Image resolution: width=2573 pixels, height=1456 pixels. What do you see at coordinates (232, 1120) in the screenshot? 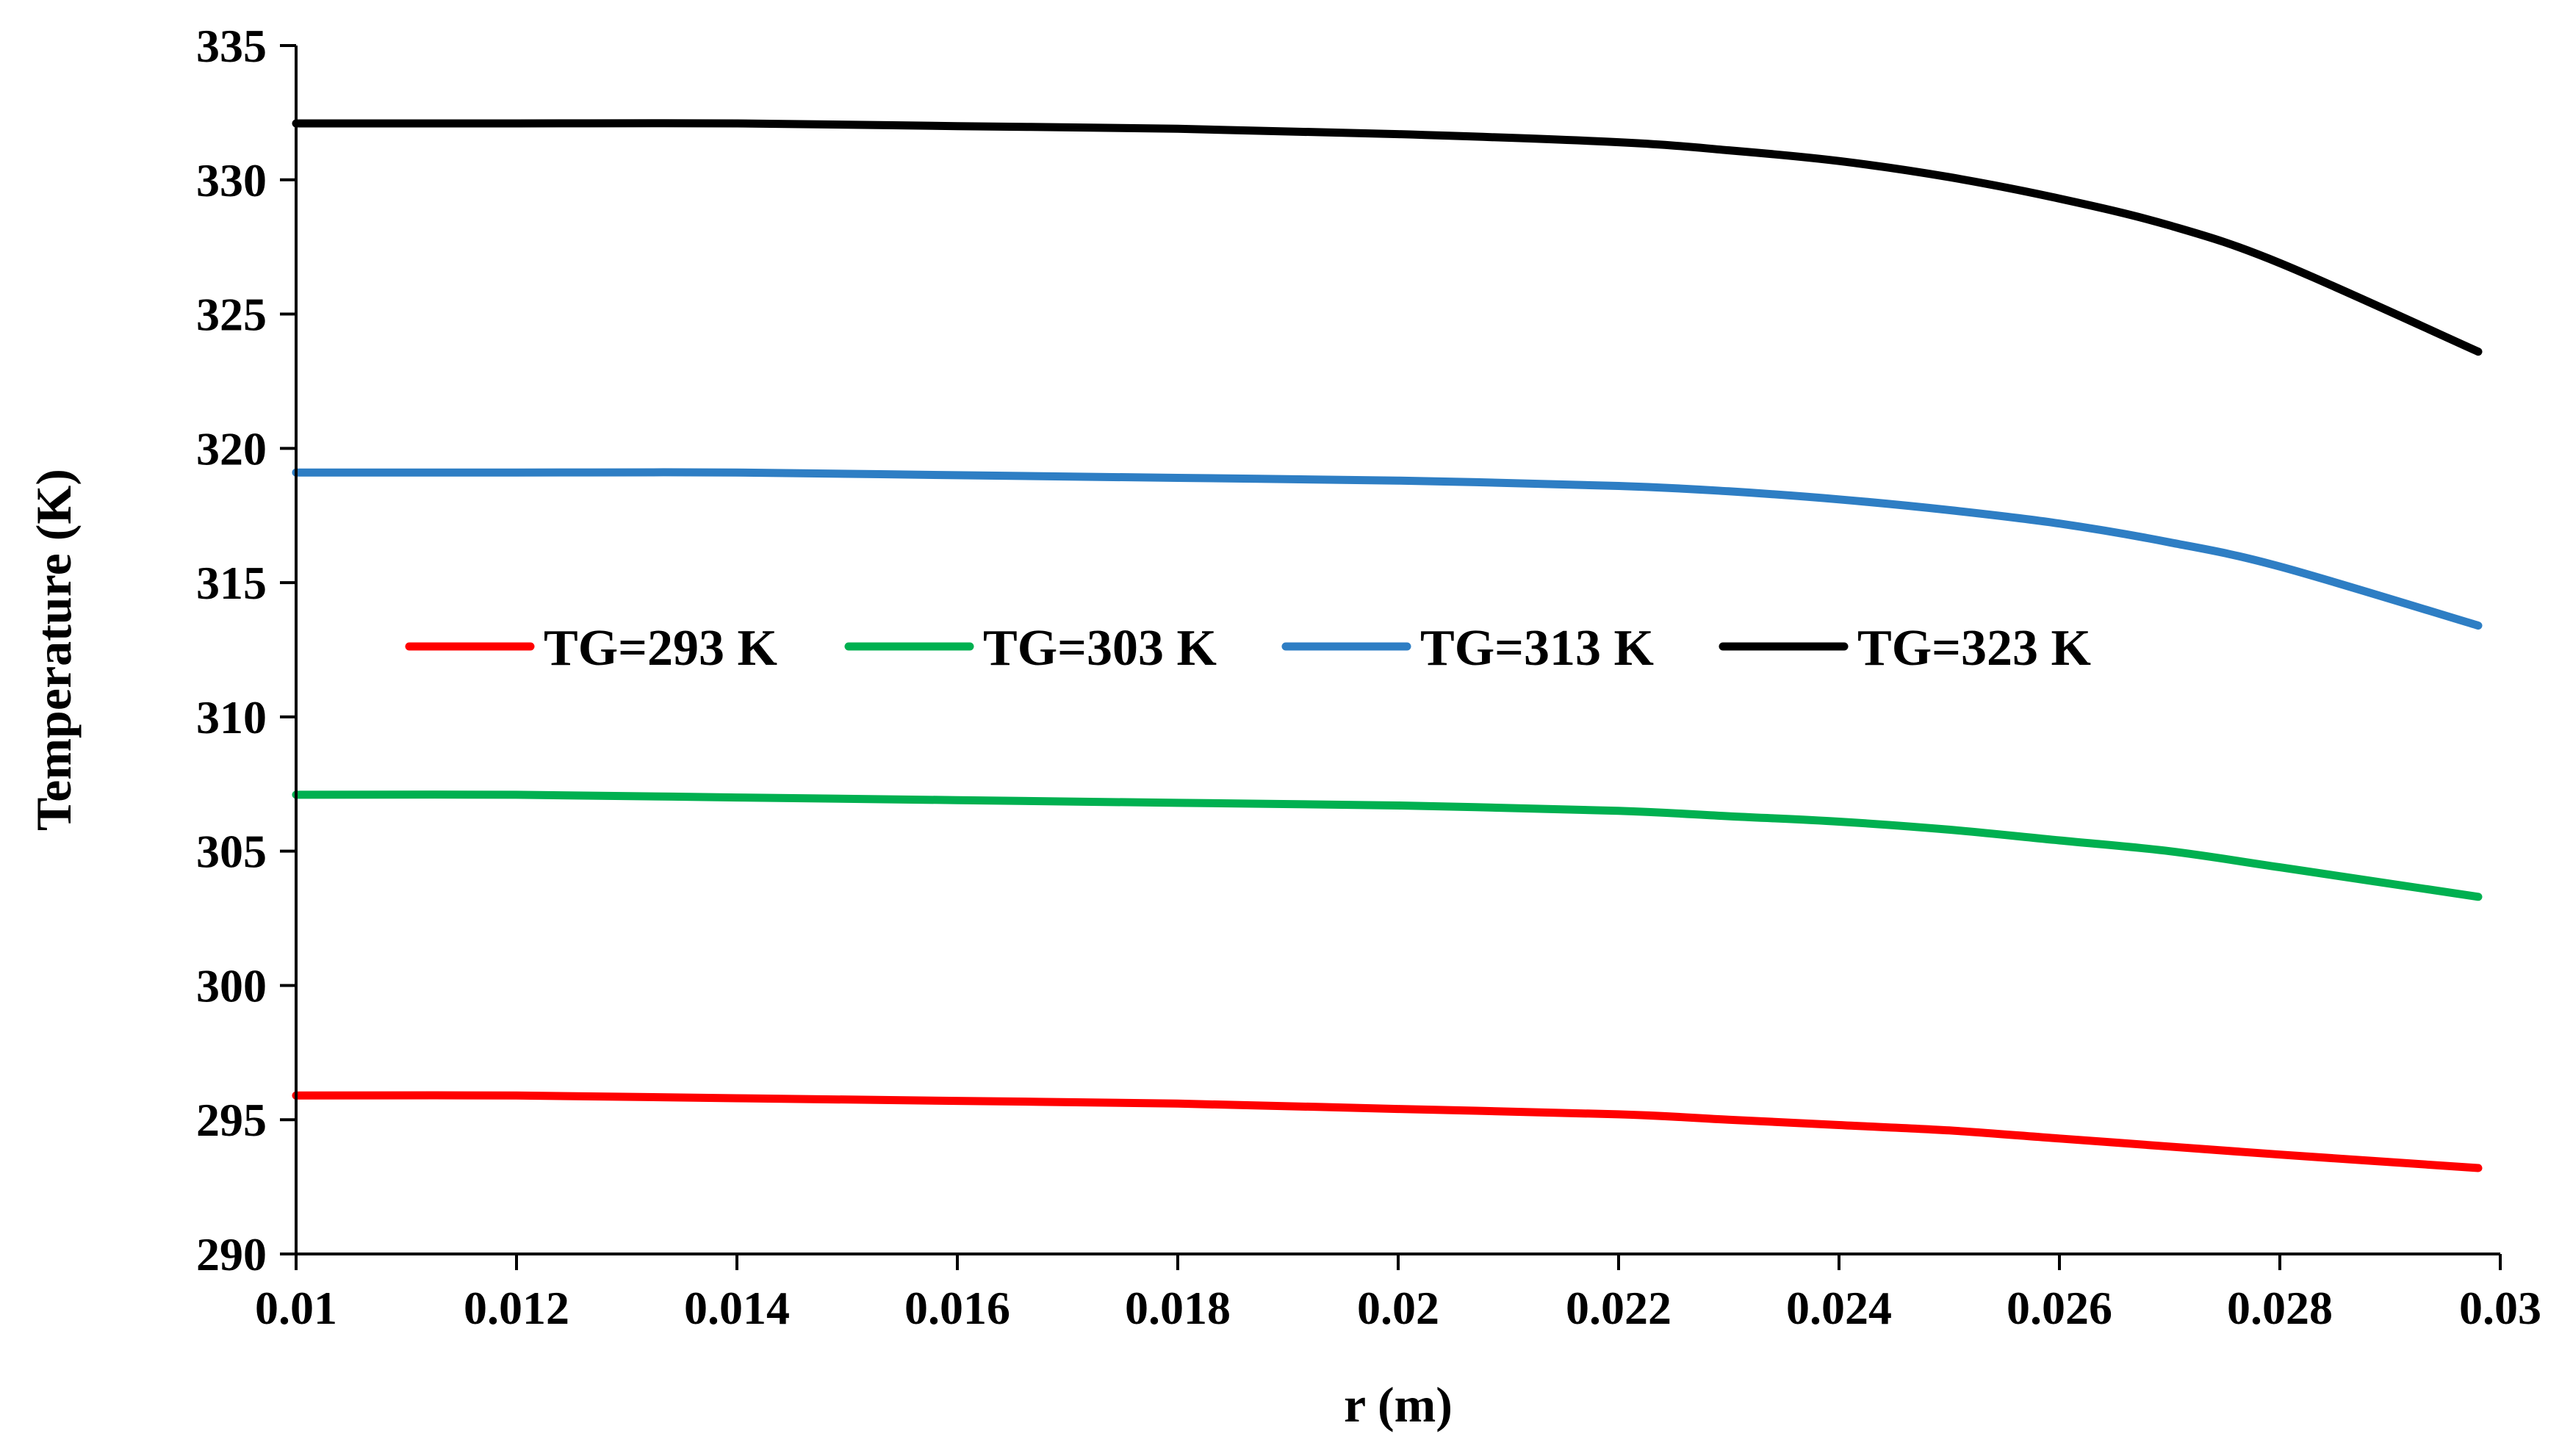
I see `y-tick-label: 295` at bounding box center [232, 1120].